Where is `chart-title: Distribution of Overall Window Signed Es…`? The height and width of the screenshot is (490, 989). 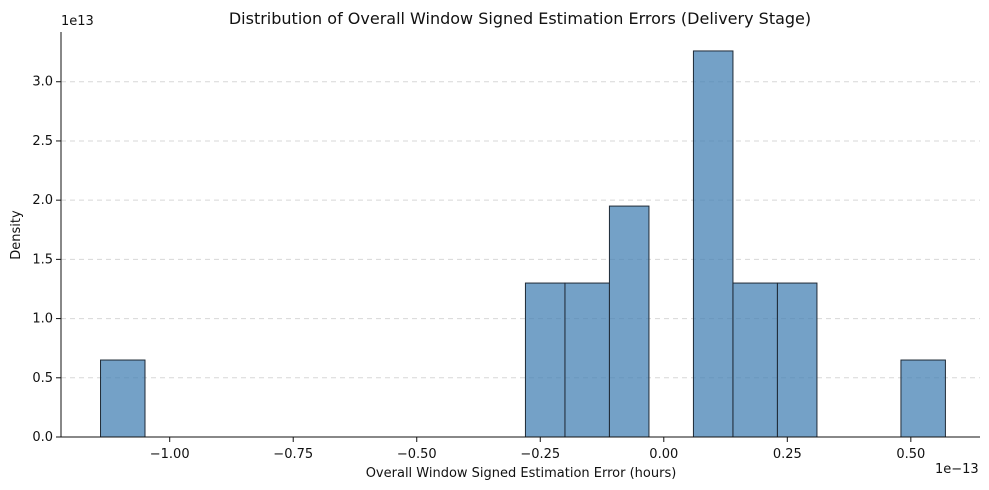 chart-title: Distribution of Overall Window Signed Es… is located at coordinates (520, 18).